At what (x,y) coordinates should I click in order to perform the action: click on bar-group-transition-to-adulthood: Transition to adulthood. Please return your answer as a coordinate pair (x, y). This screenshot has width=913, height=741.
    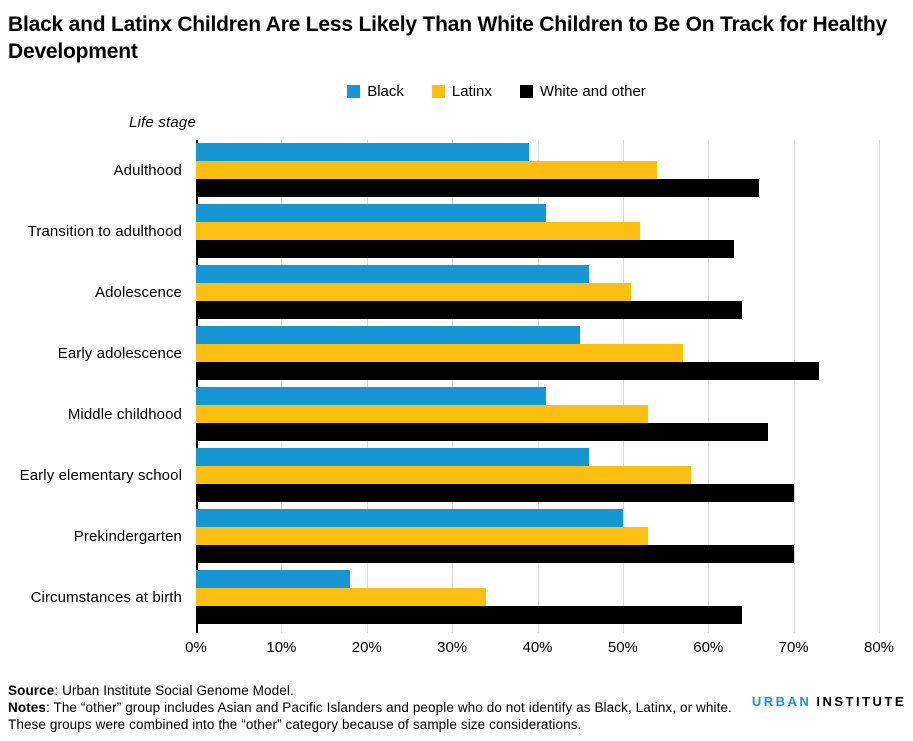
    Looking at the image, I should click on (443, 231).